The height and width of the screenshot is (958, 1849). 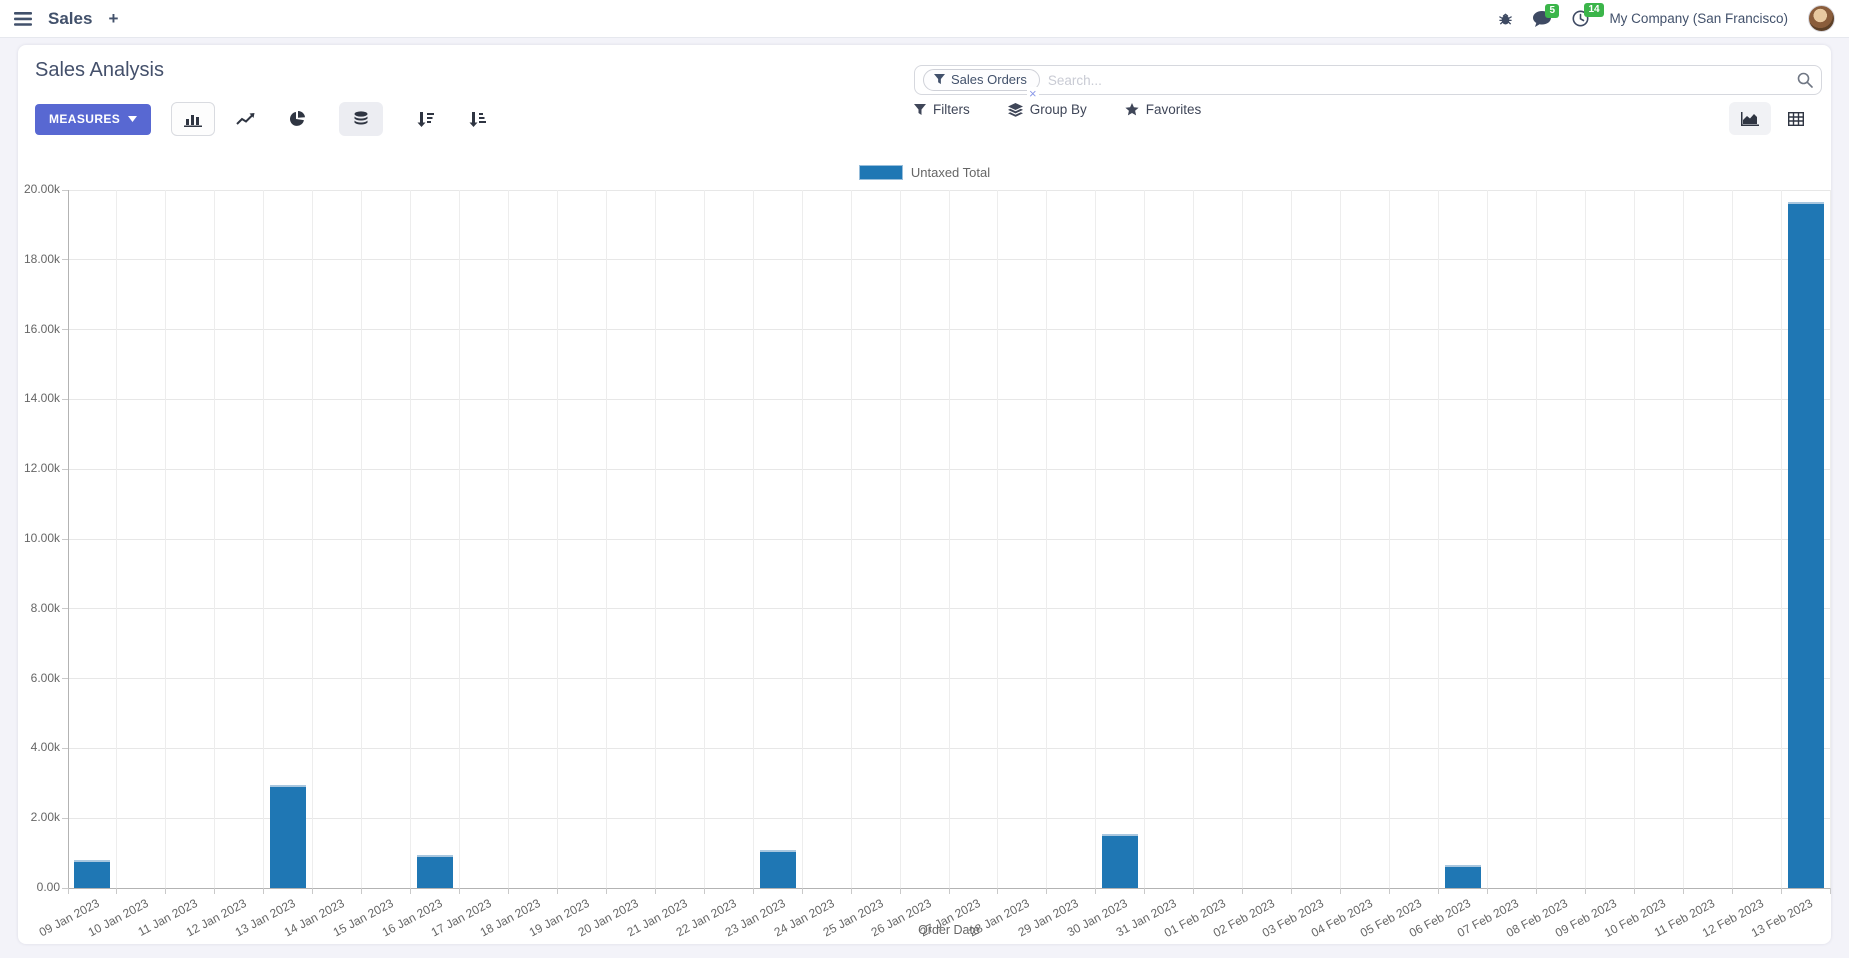 I want to click on pivot-view-button, so click(x=1796, y=118).